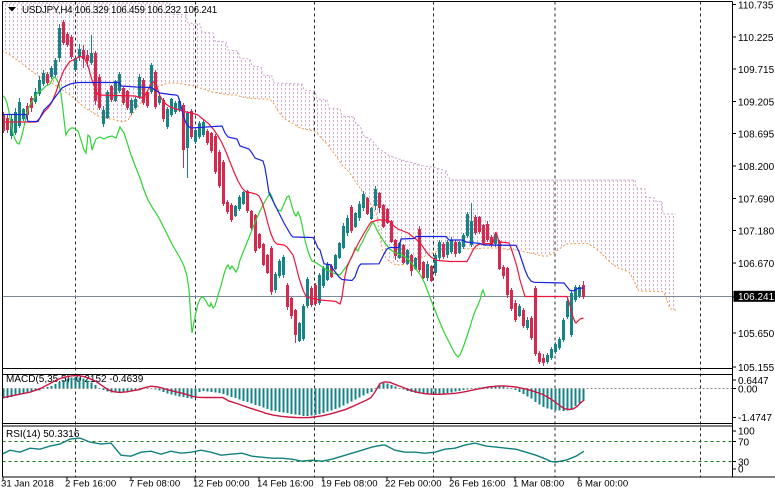 The image size is (775, 502). I want to click on svg-text: 107.180, so click(756, 232).